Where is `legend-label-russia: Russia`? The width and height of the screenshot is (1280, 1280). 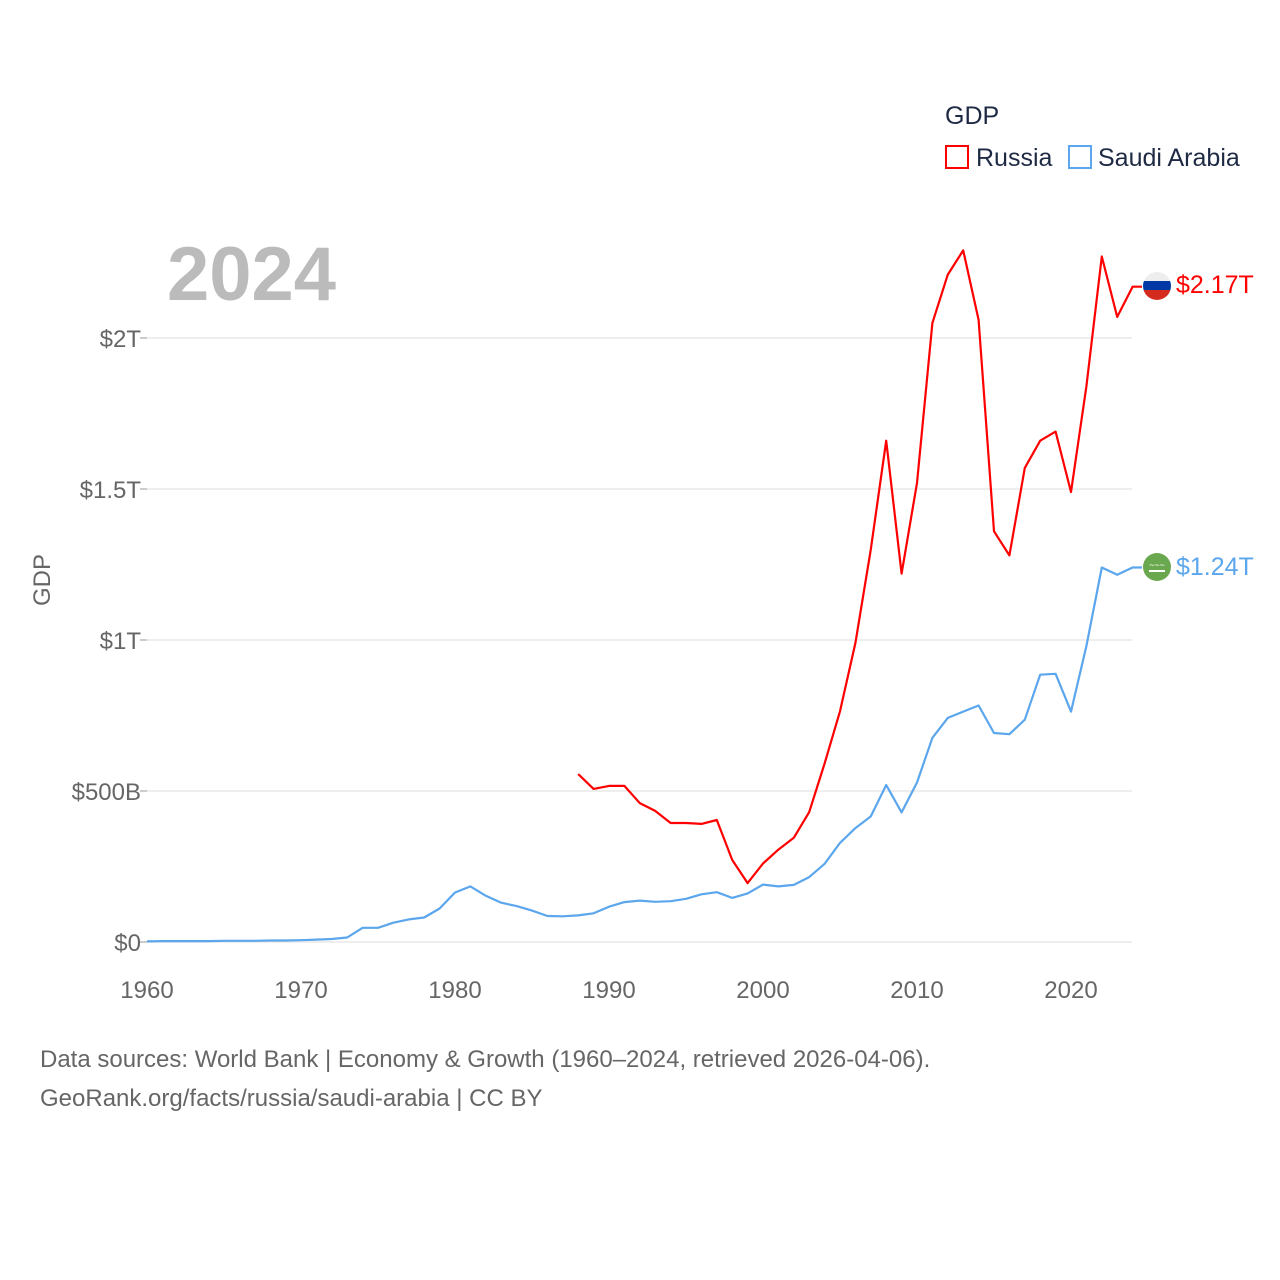 legend-label-russia: Russia is located at coordinates (1014, 158).